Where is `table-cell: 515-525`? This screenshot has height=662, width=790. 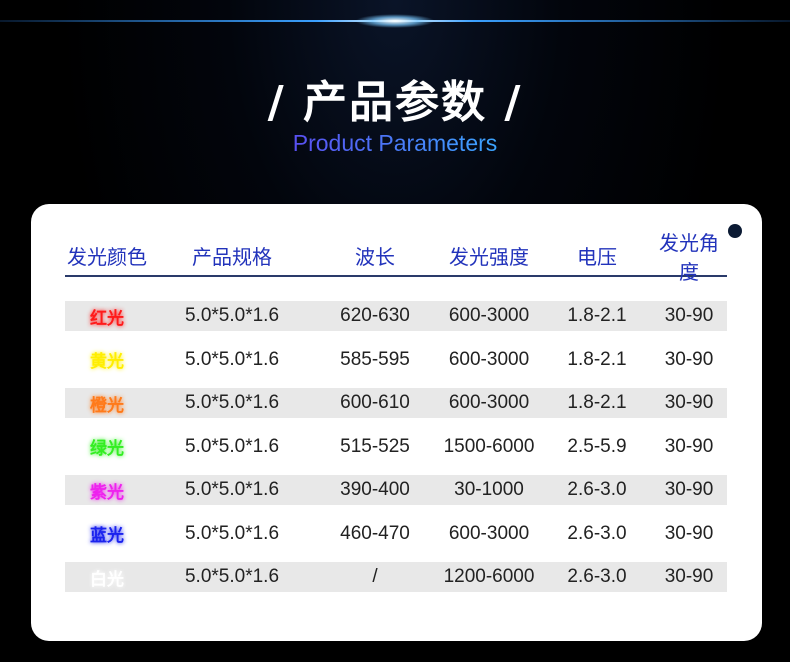 table-cell: 515-525 is located at coordinates (375, 446).